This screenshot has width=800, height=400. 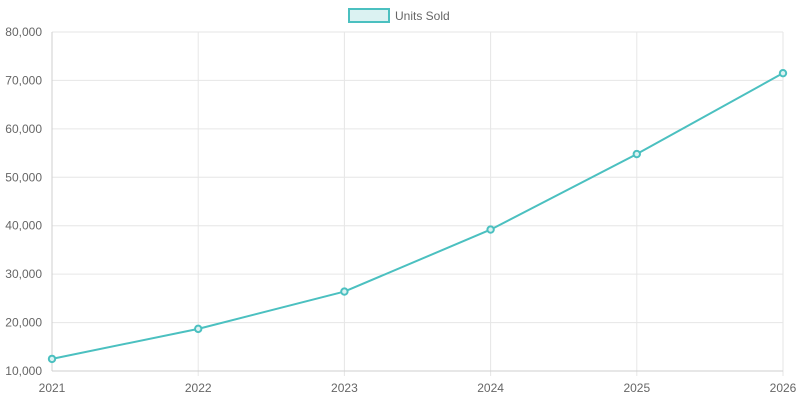 What do you see at coordinates (783, 73) in the screenshot?
I see `data-point-2026` at bounding box center [783, 73].